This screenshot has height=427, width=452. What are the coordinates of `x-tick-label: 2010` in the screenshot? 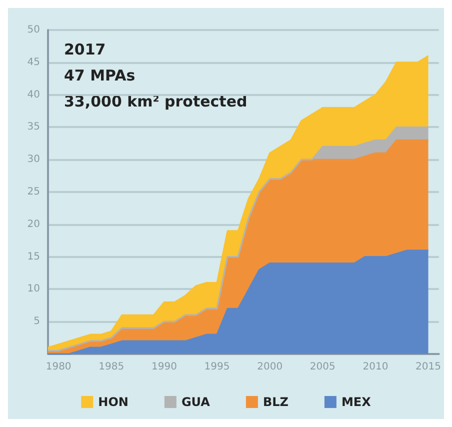 It's located at (375, 367).